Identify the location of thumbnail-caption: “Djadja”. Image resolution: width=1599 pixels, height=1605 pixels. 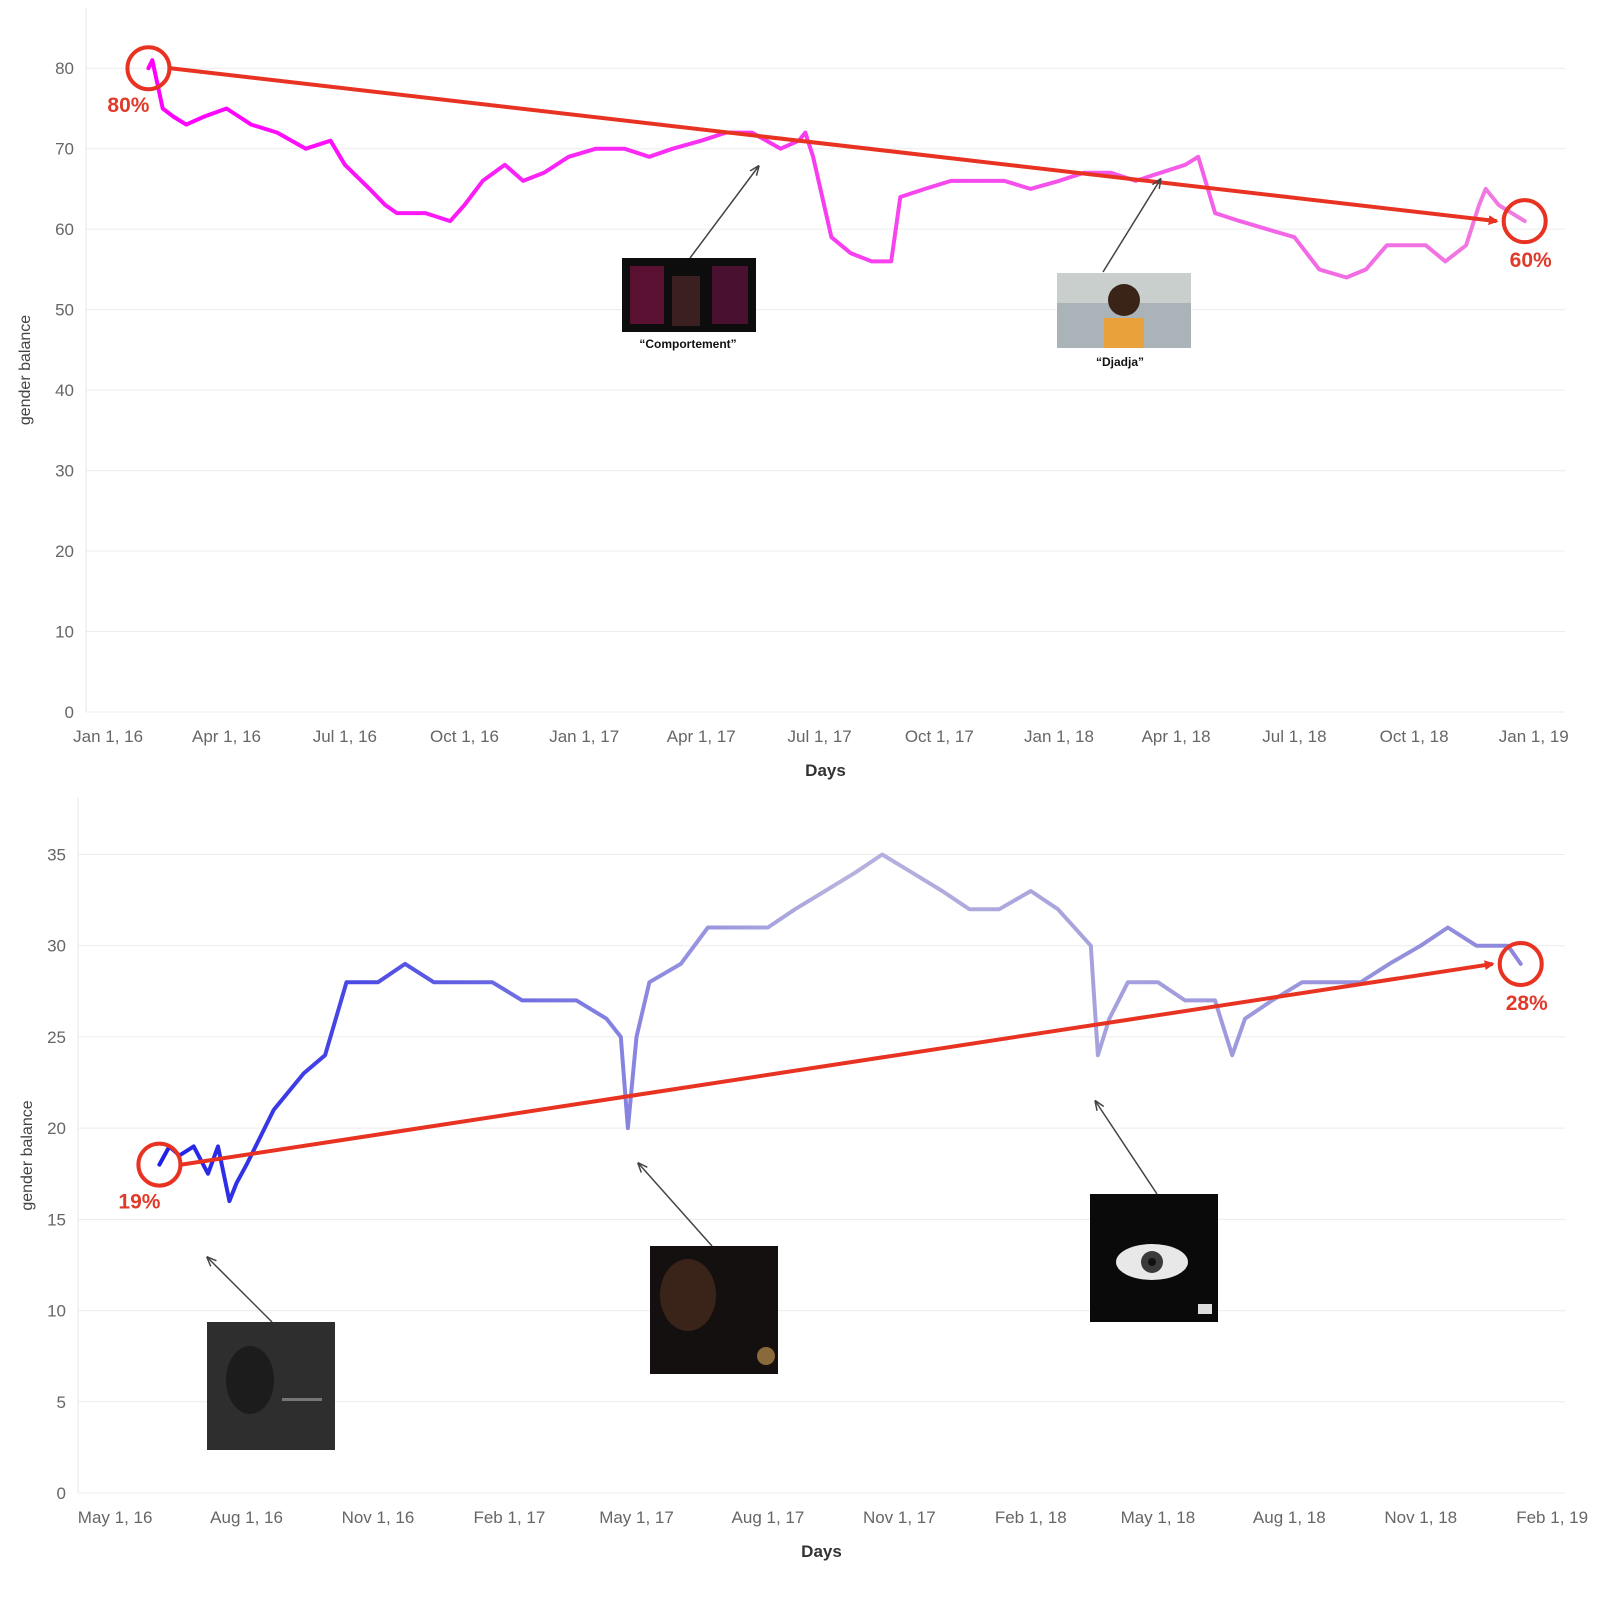
(1120, 362).